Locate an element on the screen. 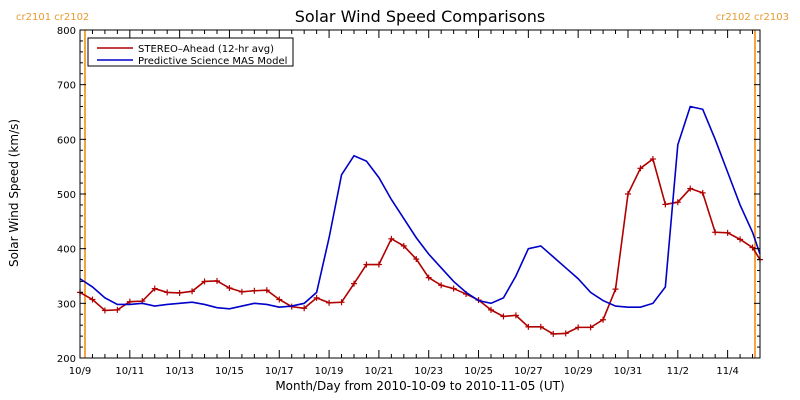 This screenshot has height=400, width=800. y-axis-label: Solar Wind Speed (km/s) is located at coordinates (14, 193).